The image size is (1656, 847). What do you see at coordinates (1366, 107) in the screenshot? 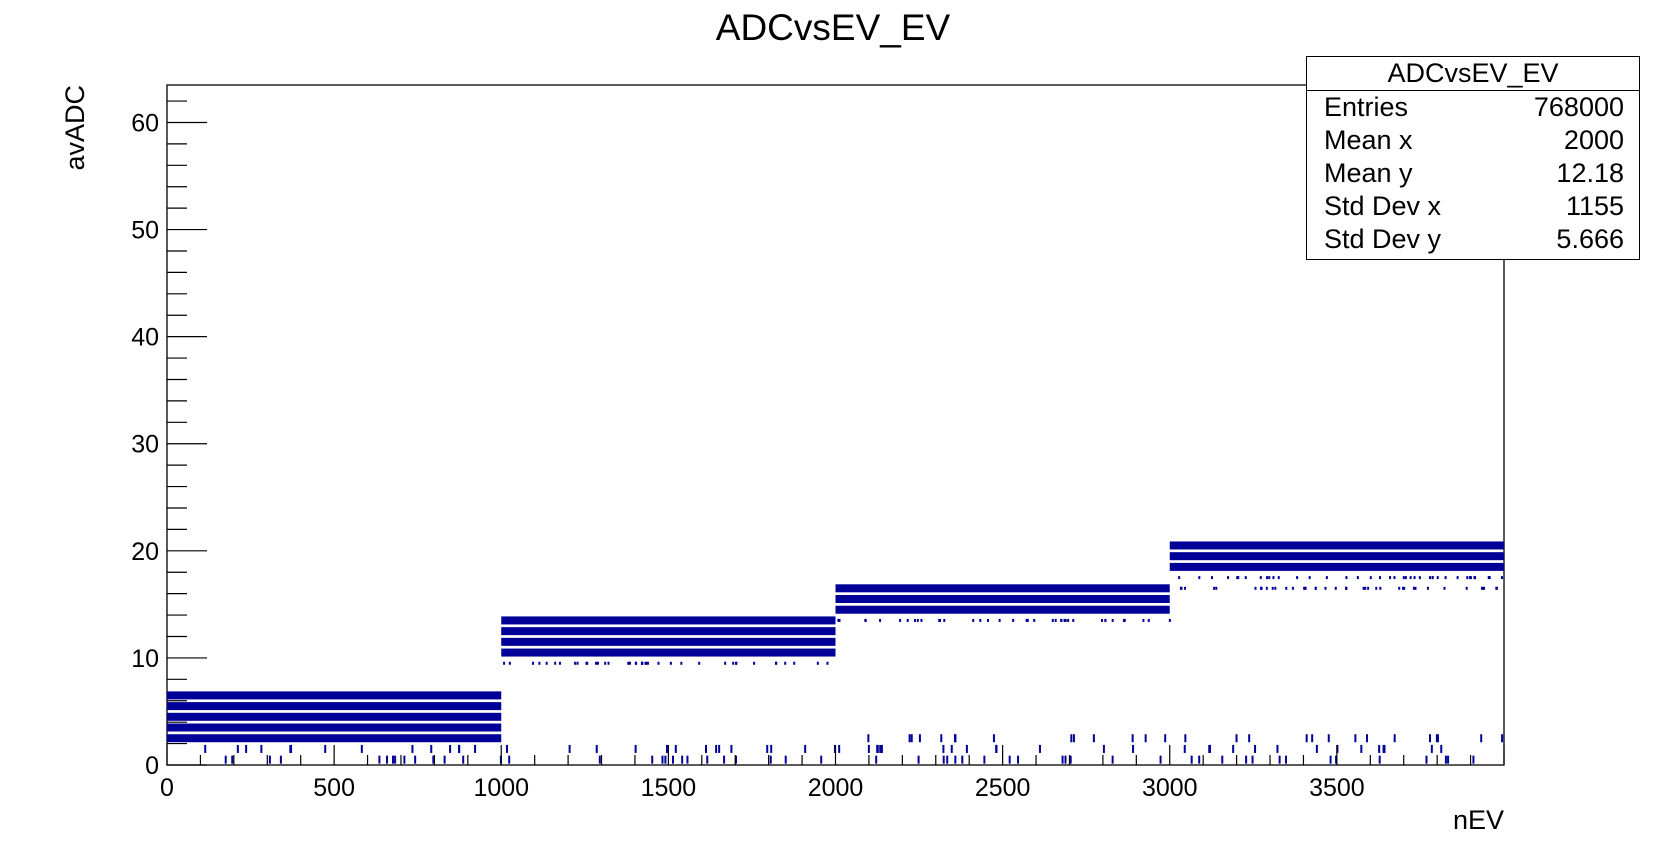
I see `stats-label: Entries` at bounding box center [1366, 107].